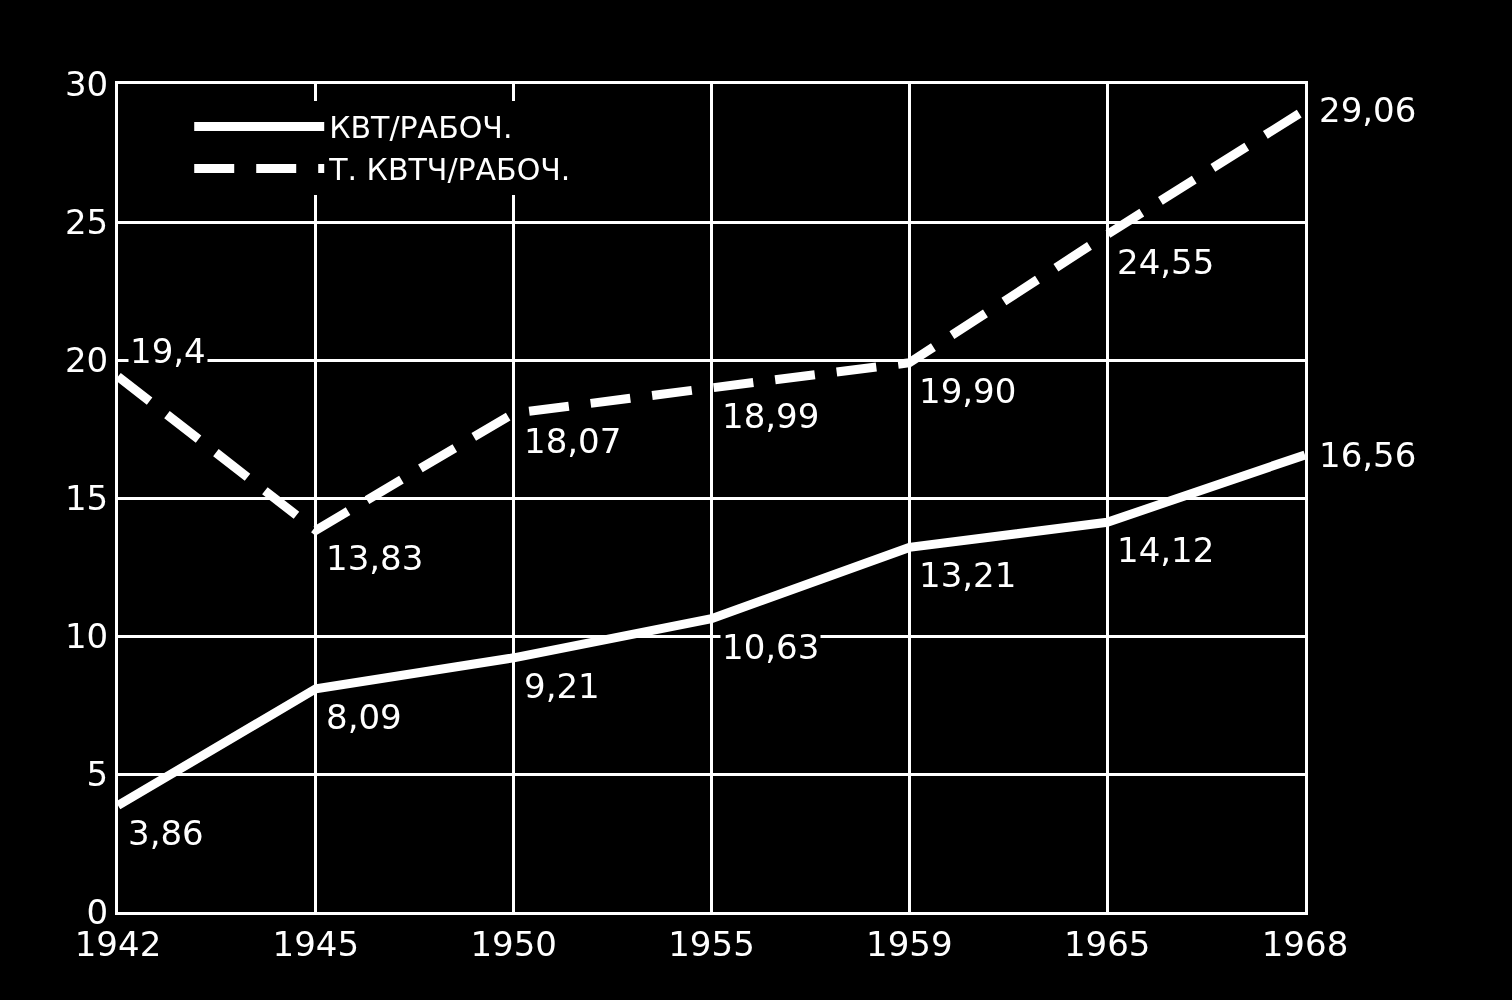  Describe the element at coordinates (86, 497) in the screenshot. I see `y-tick-label: 15` at that location.